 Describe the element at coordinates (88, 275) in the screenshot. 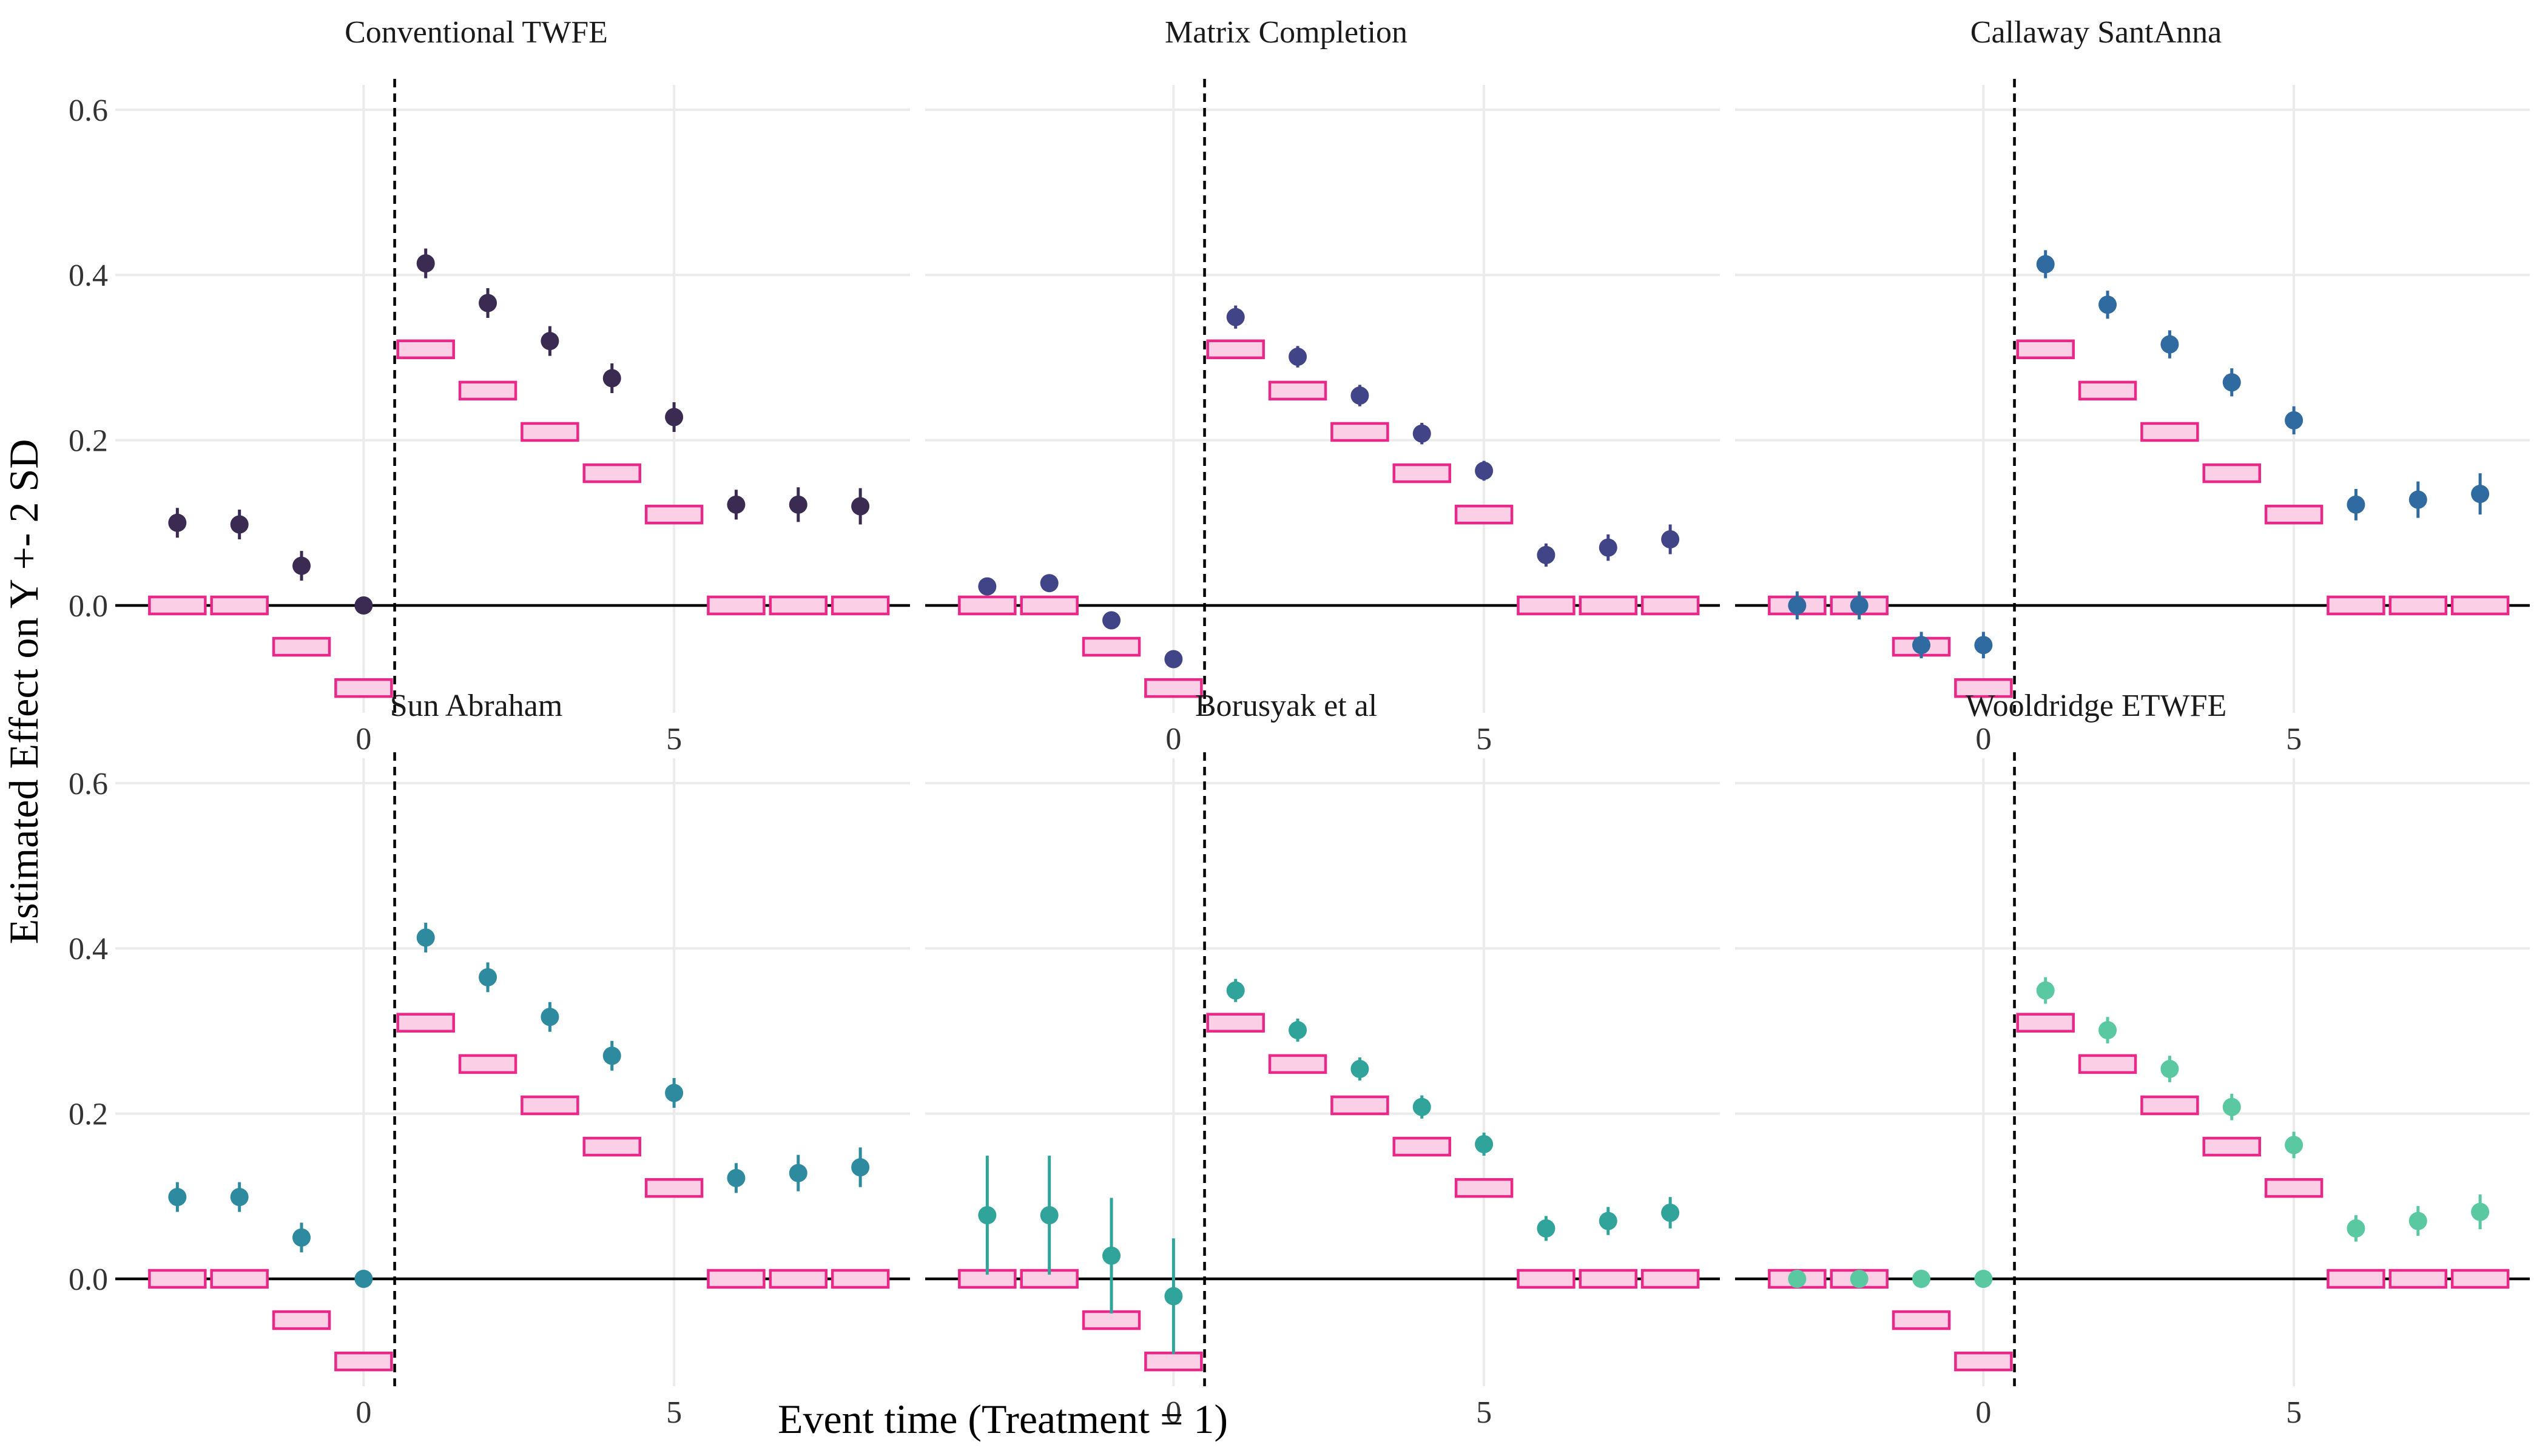

I see `y-tick-label: 0.4` at that location.